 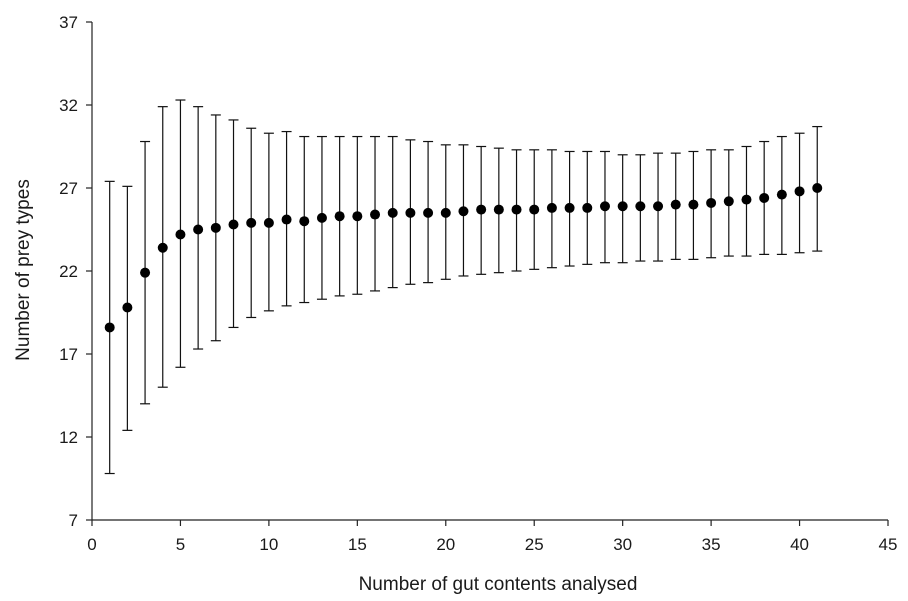 What do you see at coordinates (268, 544) in the screenshot?
I see `x-tick-label: 10` at bounding box center [268, 544].